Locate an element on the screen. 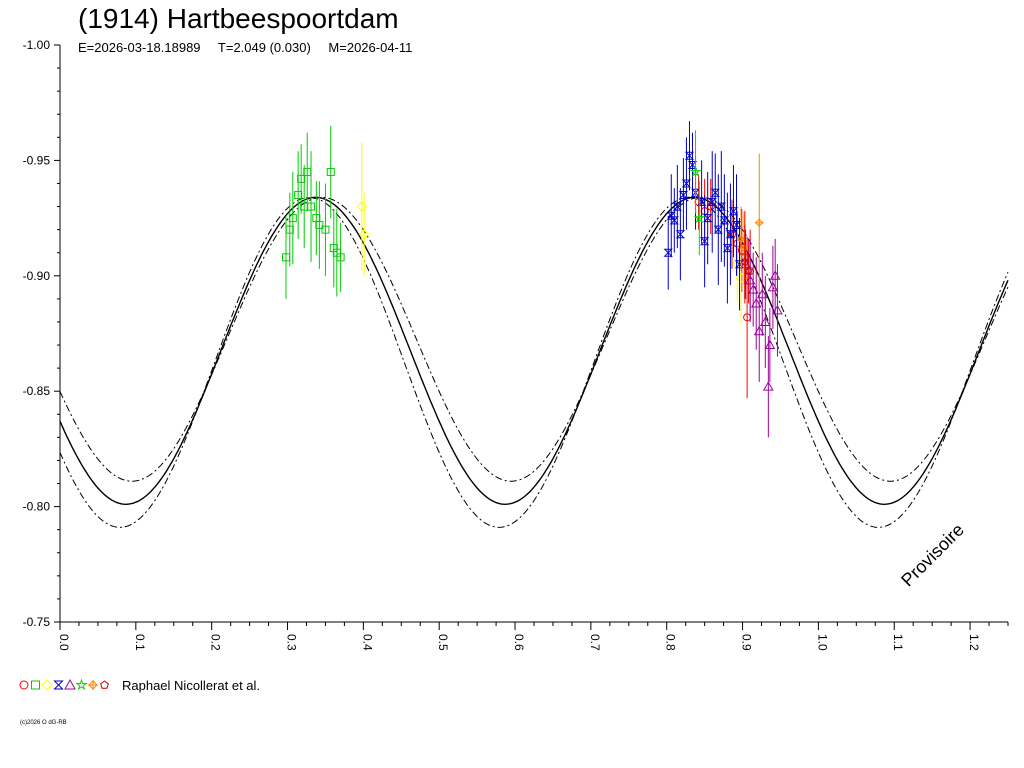  x-tick-label: 0.0 is located at coordinates (64, 642).